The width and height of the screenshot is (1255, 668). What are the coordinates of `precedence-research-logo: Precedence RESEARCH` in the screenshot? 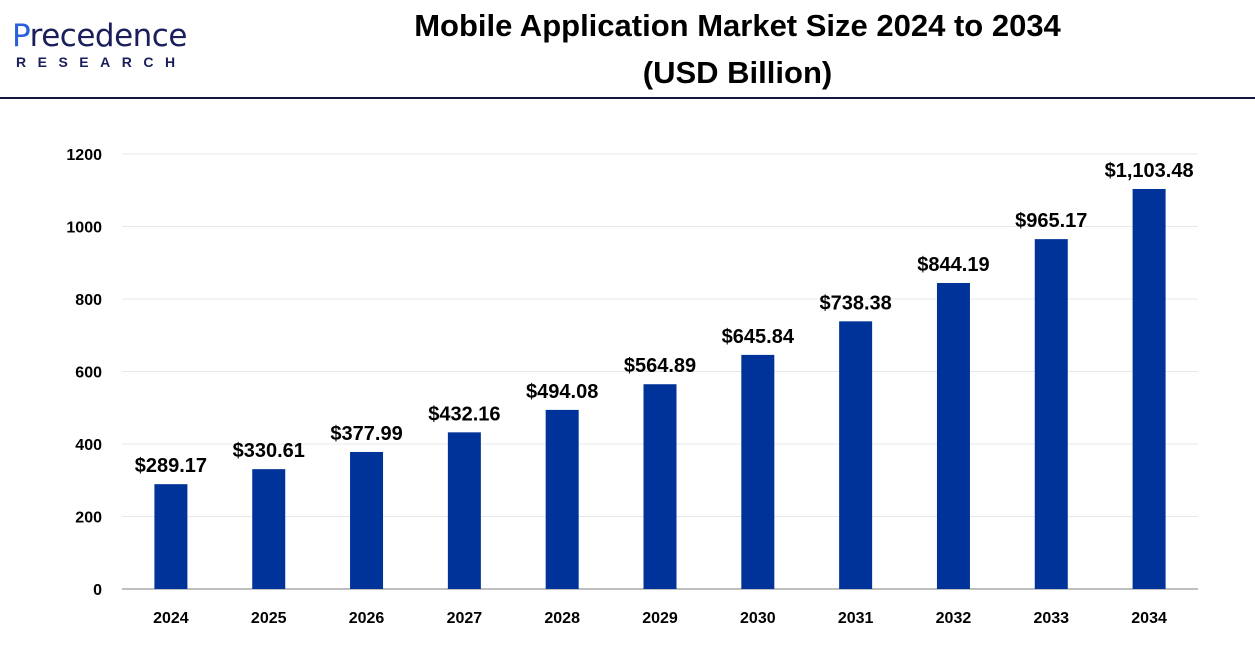 It's located at (107, 45).